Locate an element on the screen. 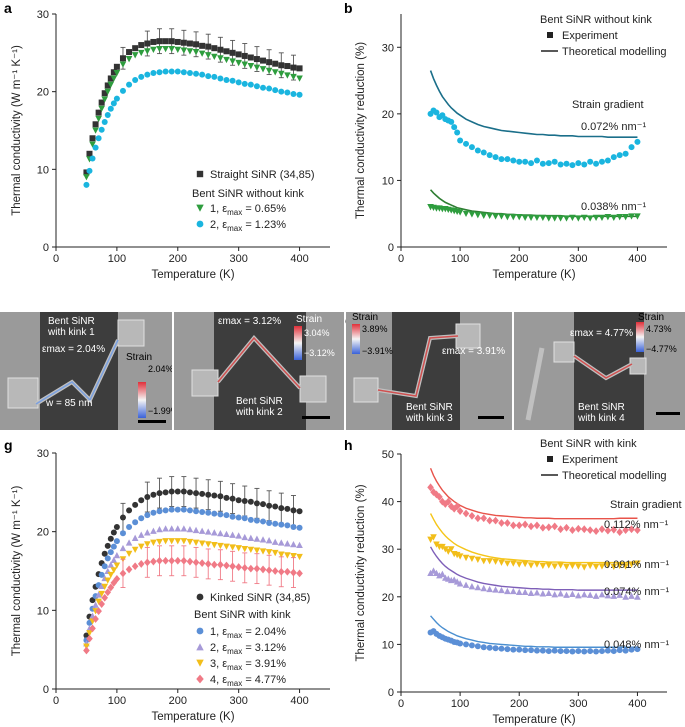  sem-e-emax: εmax = 3.91% is located at coordinates (474, 351).